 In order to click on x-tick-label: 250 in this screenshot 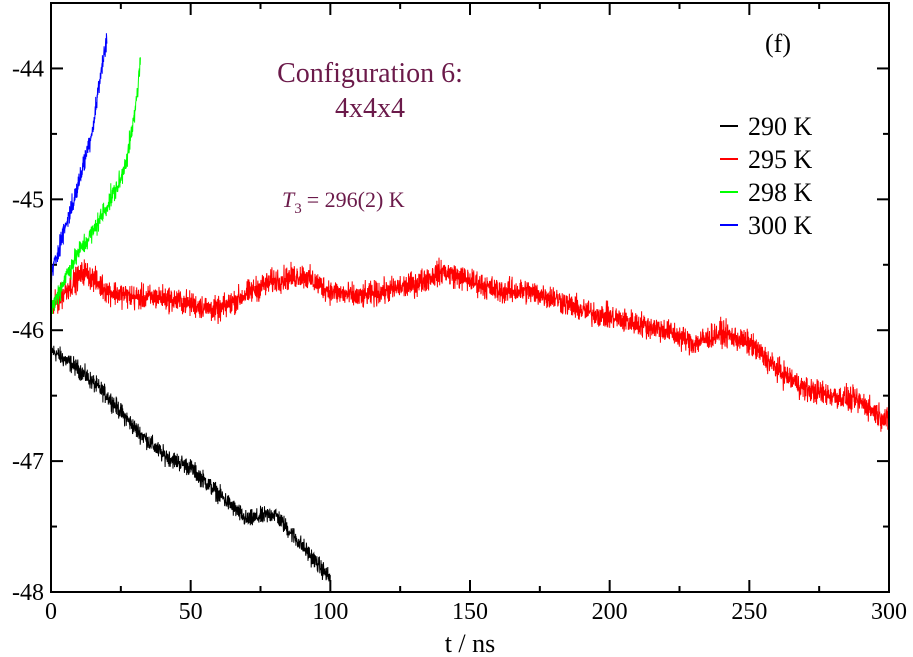, I will do `click(749, 612)`.